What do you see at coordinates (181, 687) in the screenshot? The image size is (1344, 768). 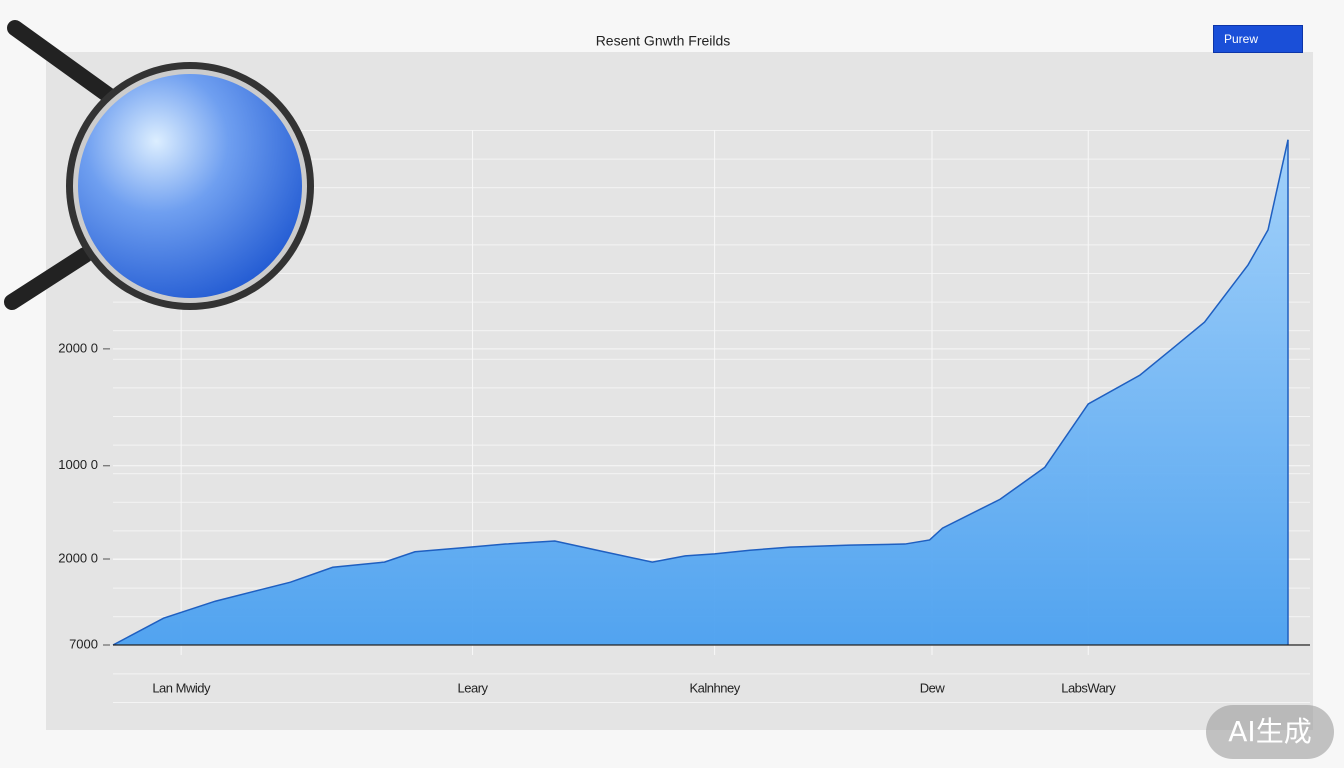 I see `x-tick-label: Lan Mwidy` at bounding box center [181, 687].